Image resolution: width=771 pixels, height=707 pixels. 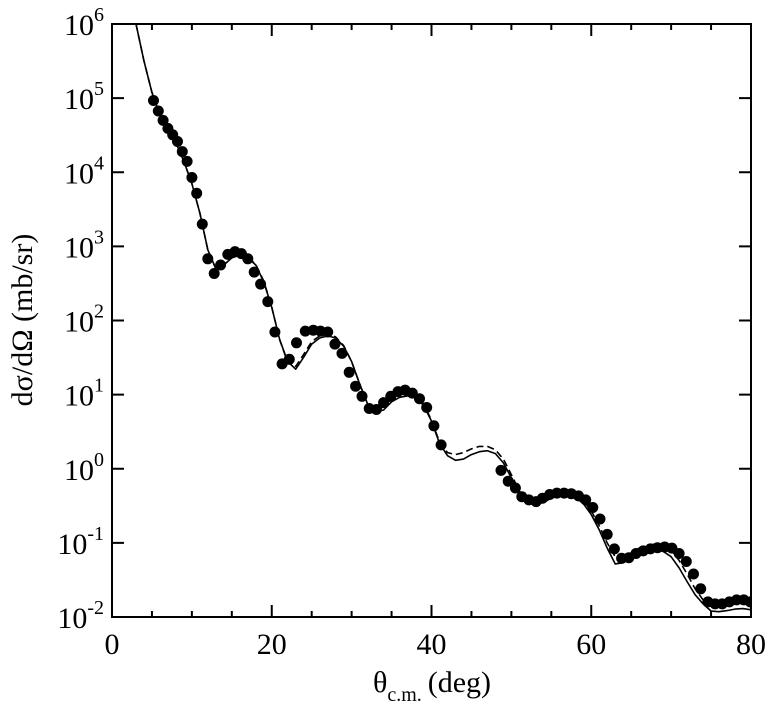 What do you see at coordinates (272, 644) in the screenshot?
I see `x-tick-label: 20` at bounding box center [272, 644].